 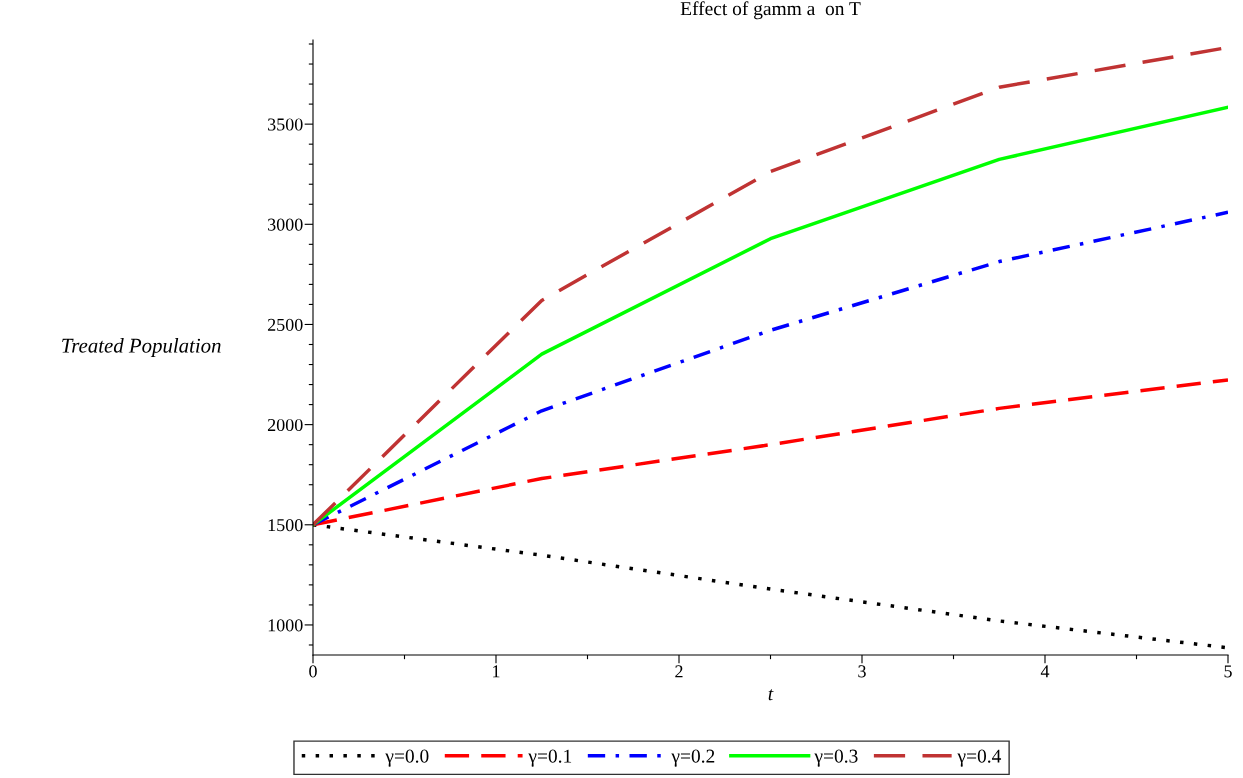 What do you see at coordinates (770, 10) in the screenshot?
I see `chart-title: Effect of gamm a on T` at bounding box center [770, 10].